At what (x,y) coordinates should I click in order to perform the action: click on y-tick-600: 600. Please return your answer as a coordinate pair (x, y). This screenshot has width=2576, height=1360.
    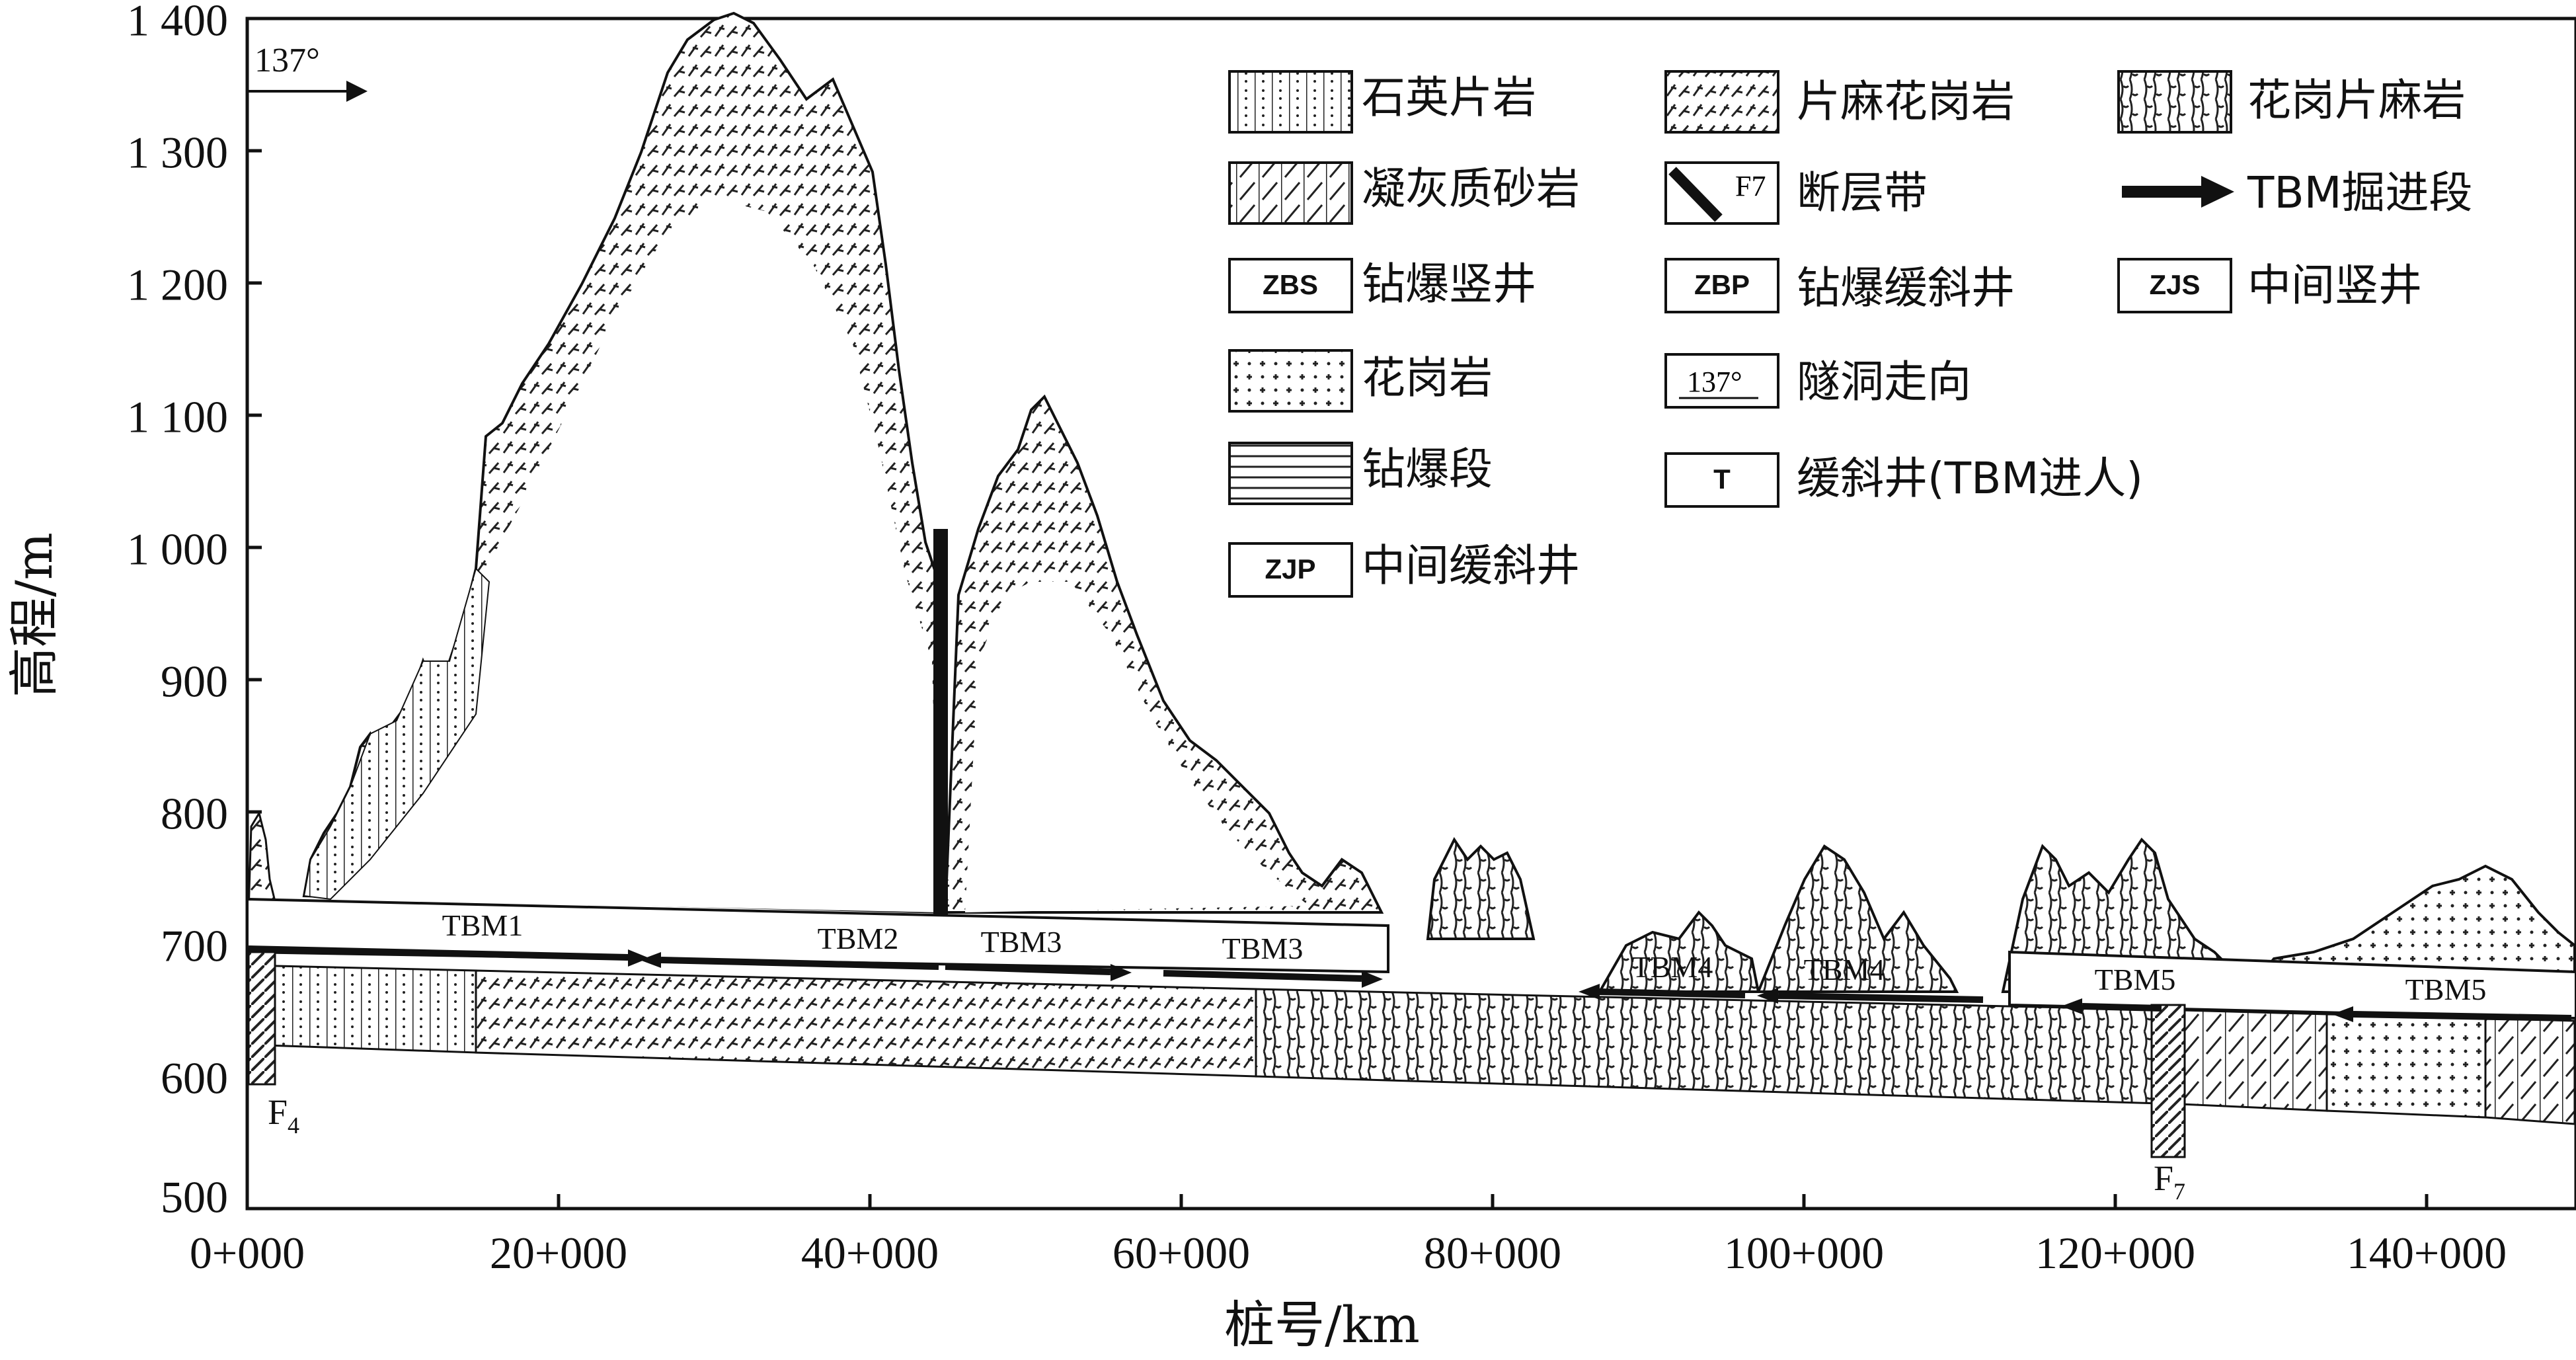
    Looking at the image, I should click on (194, 1078).